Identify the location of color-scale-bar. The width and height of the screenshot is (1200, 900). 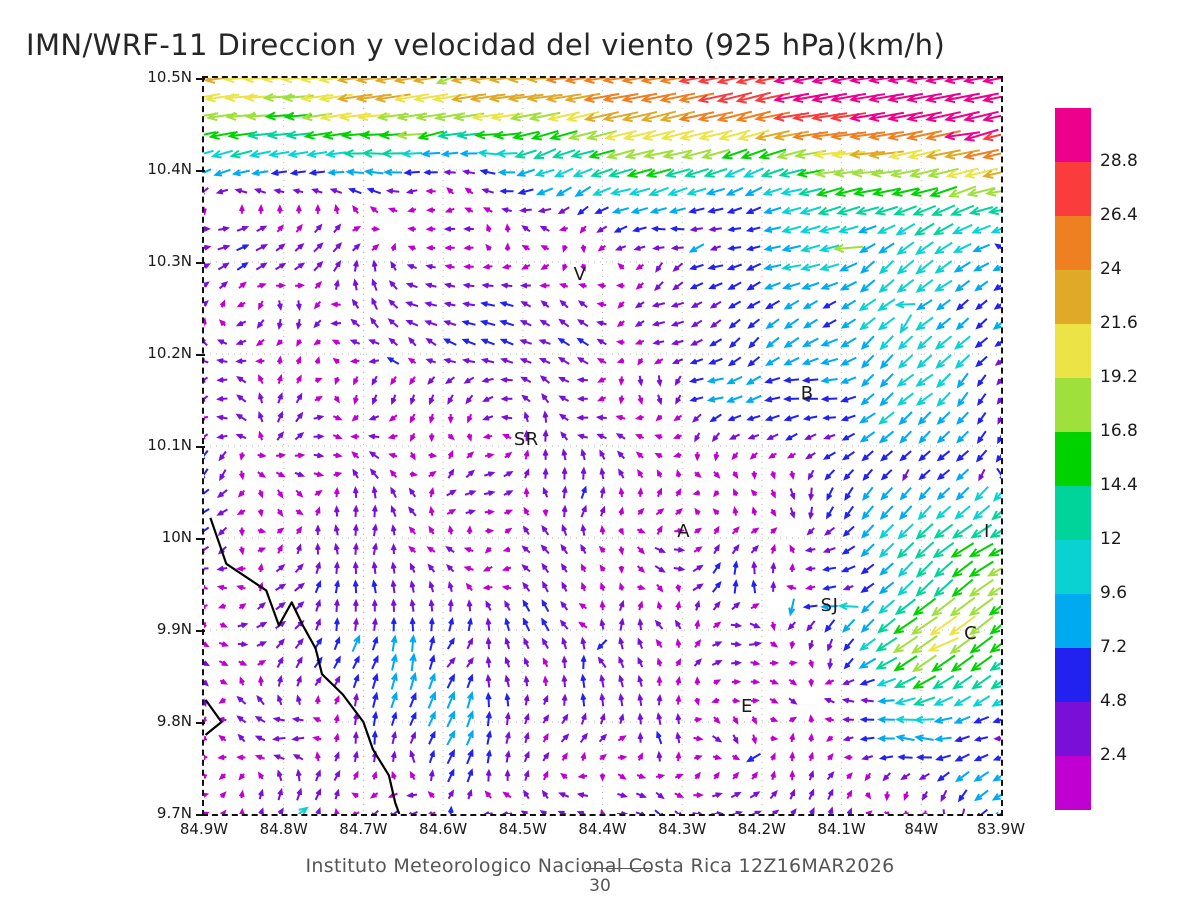
(1073, 459).